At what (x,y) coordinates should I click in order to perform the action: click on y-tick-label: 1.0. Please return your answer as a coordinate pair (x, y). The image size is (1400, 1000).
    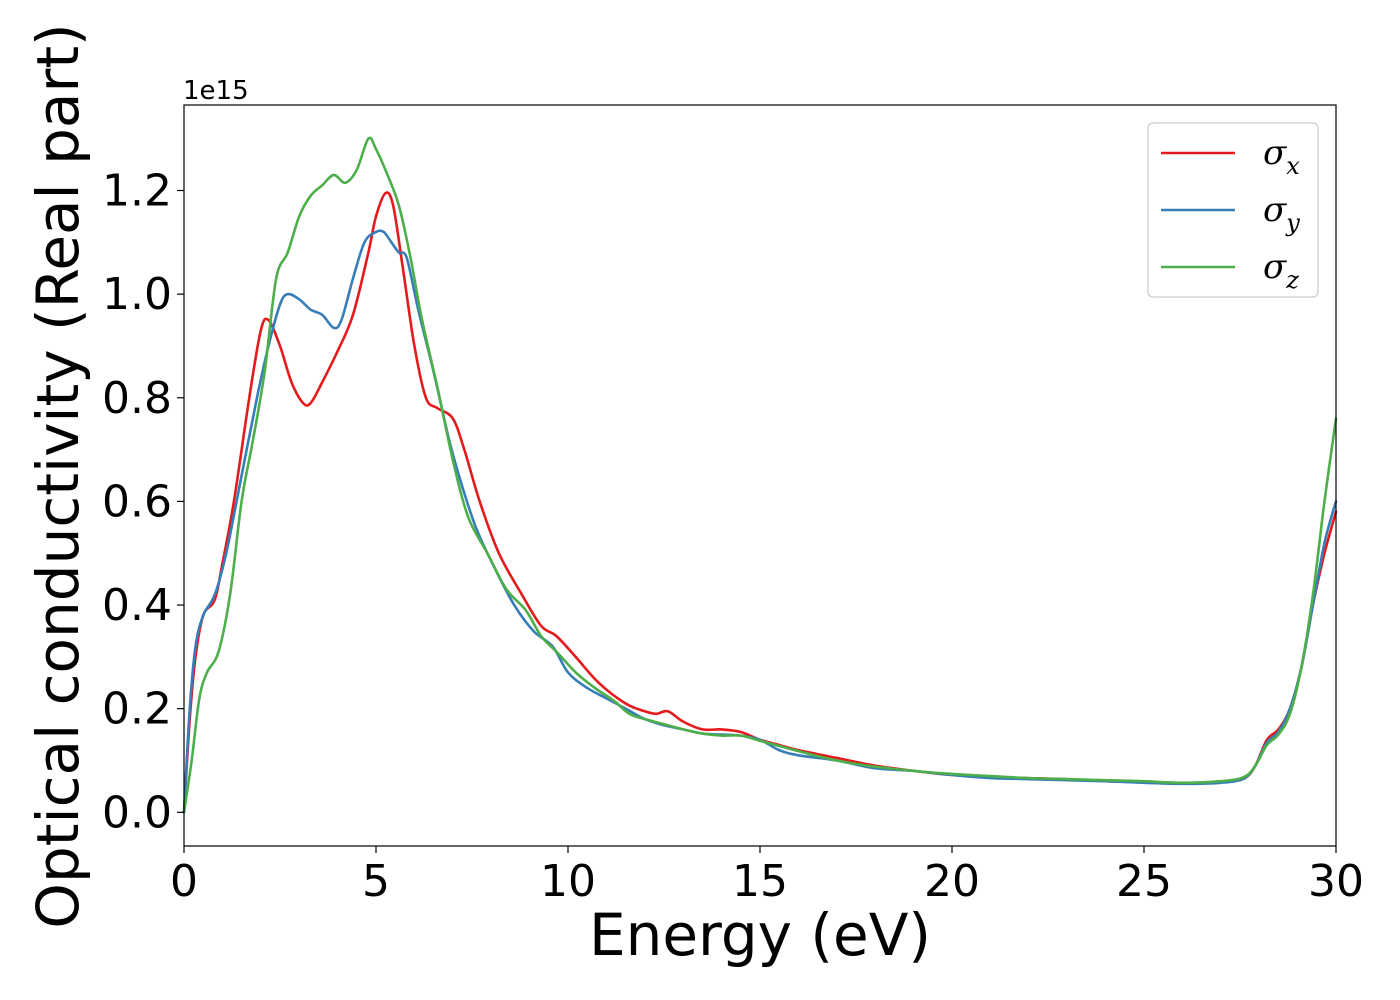
    Looking at the image, I should click on (137, 294).